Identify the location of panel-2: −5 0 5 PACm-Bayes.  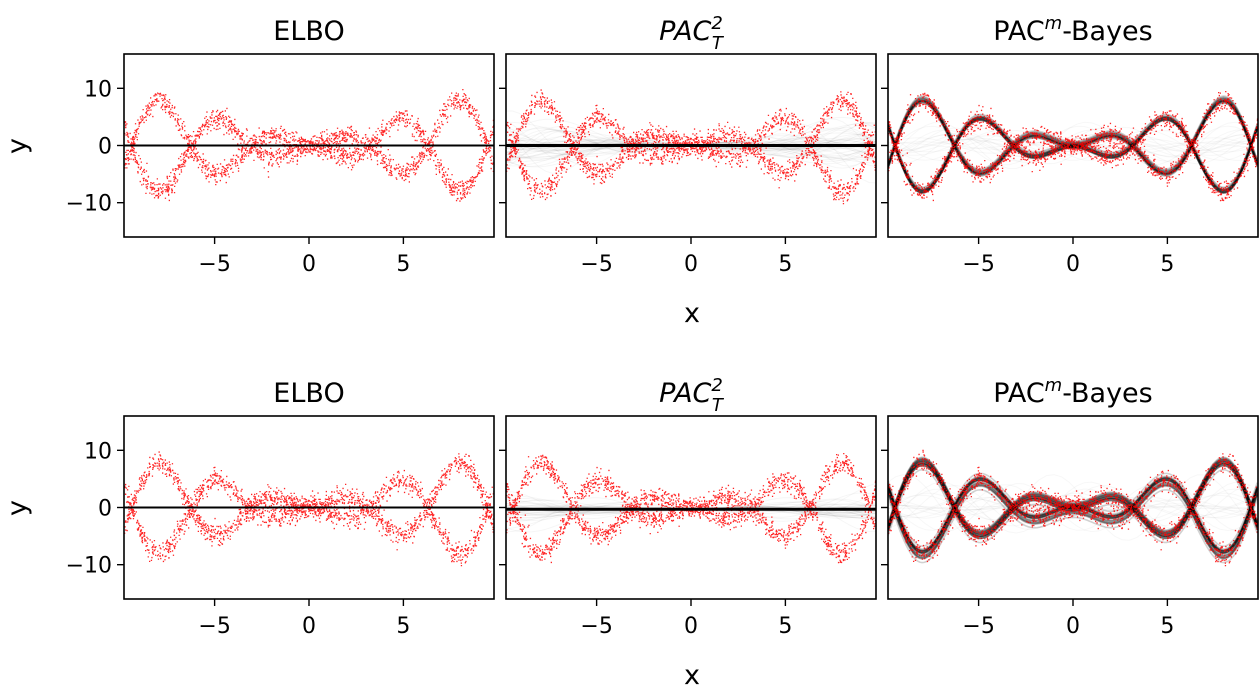
(1070, 145).